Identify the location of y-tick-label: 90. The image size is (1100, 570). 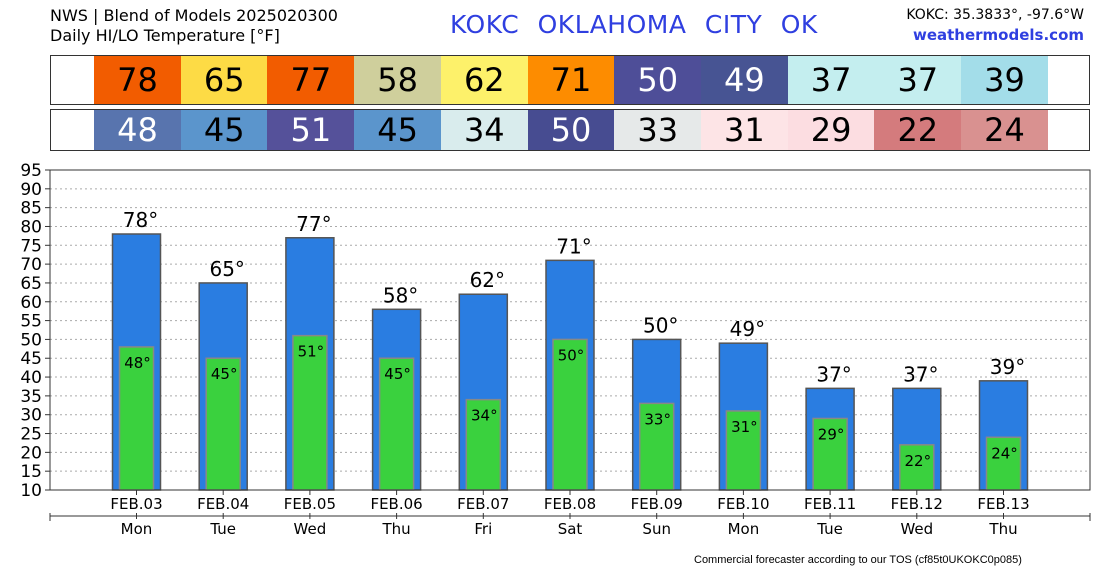
(31, 190).